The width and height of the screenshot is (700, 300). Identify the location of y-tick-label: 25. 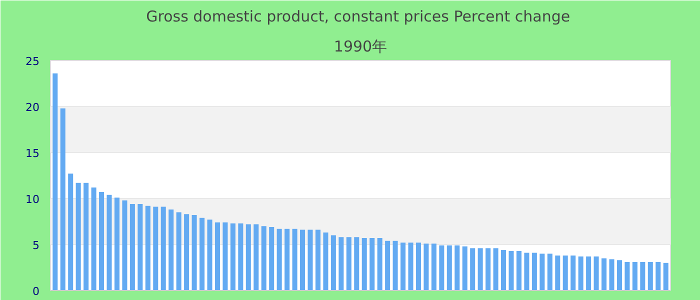
(33, 61).